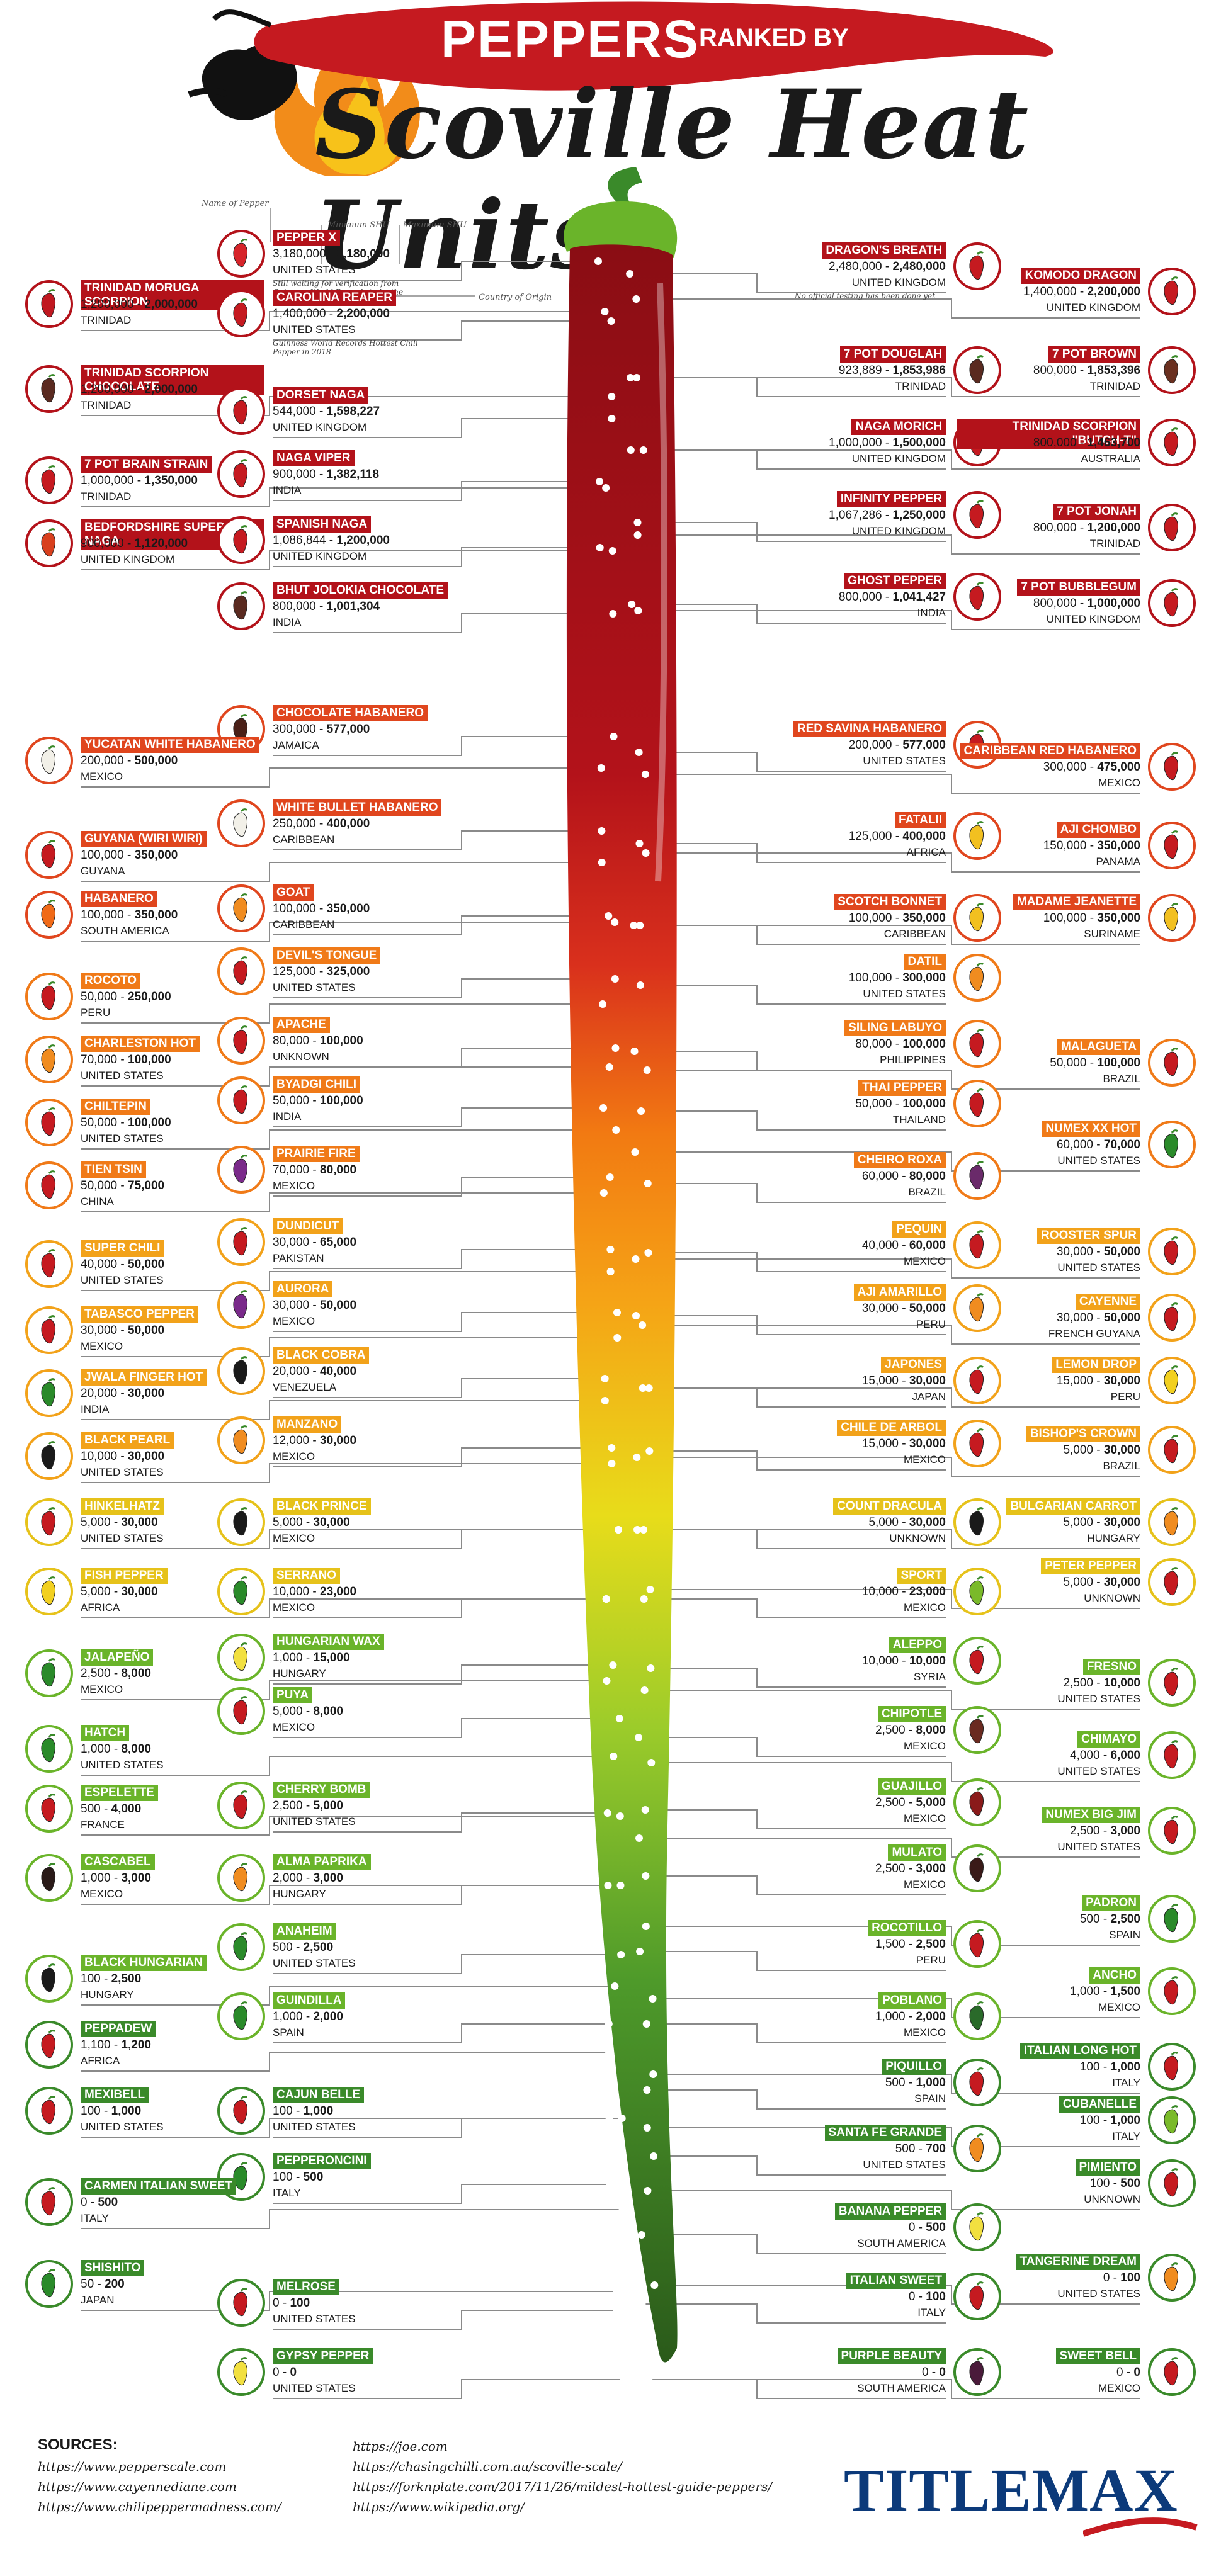  I want to click on pepper-name: GUAJILLO, so click(912, 1786).